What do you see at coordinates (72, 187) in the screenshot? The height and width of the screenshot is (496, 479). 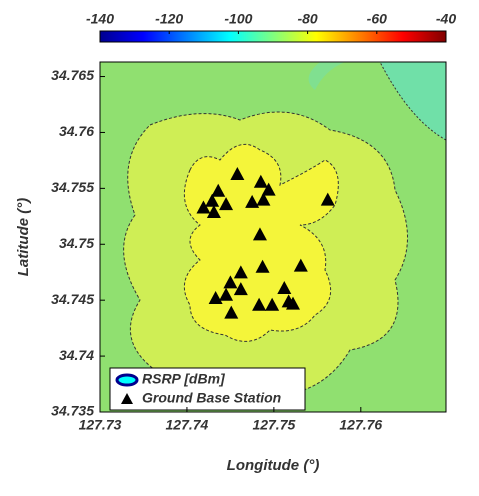 I see `y-tick-label: 34.755` at bounding box center [72, 187].